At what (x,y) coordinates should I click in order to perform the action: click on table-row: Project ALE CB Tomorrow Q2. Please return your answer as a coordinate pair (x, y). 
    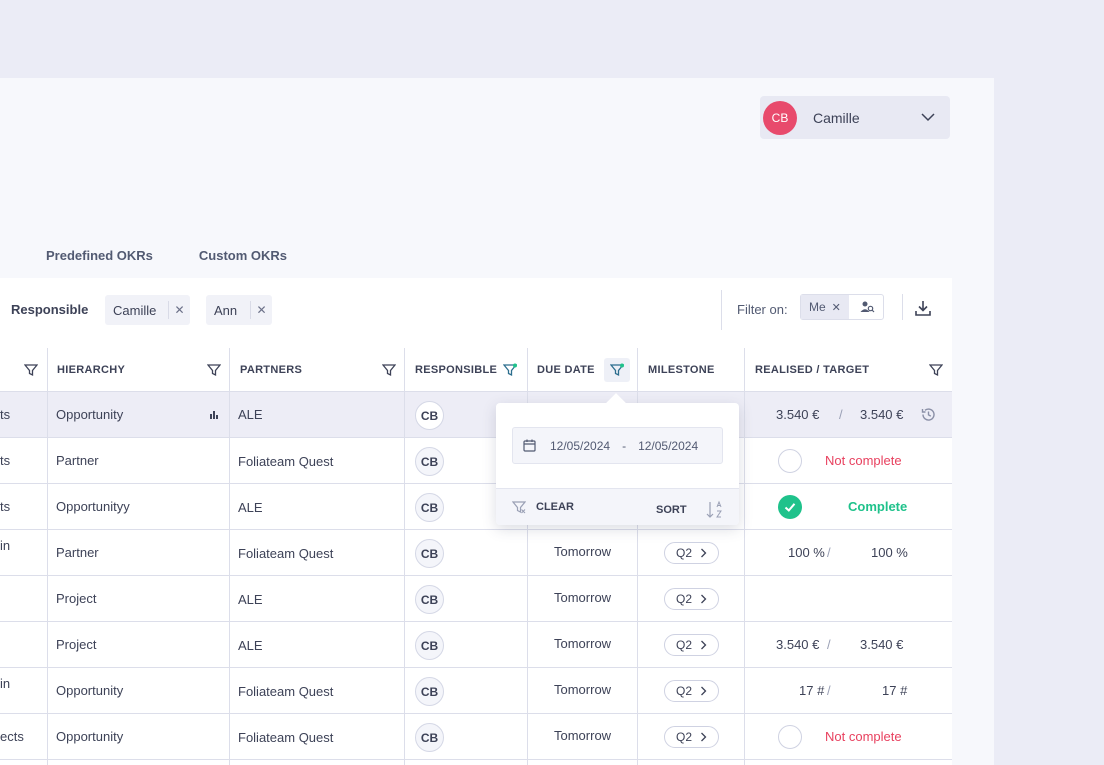
    Looking at the image, I should click on (476, 599).